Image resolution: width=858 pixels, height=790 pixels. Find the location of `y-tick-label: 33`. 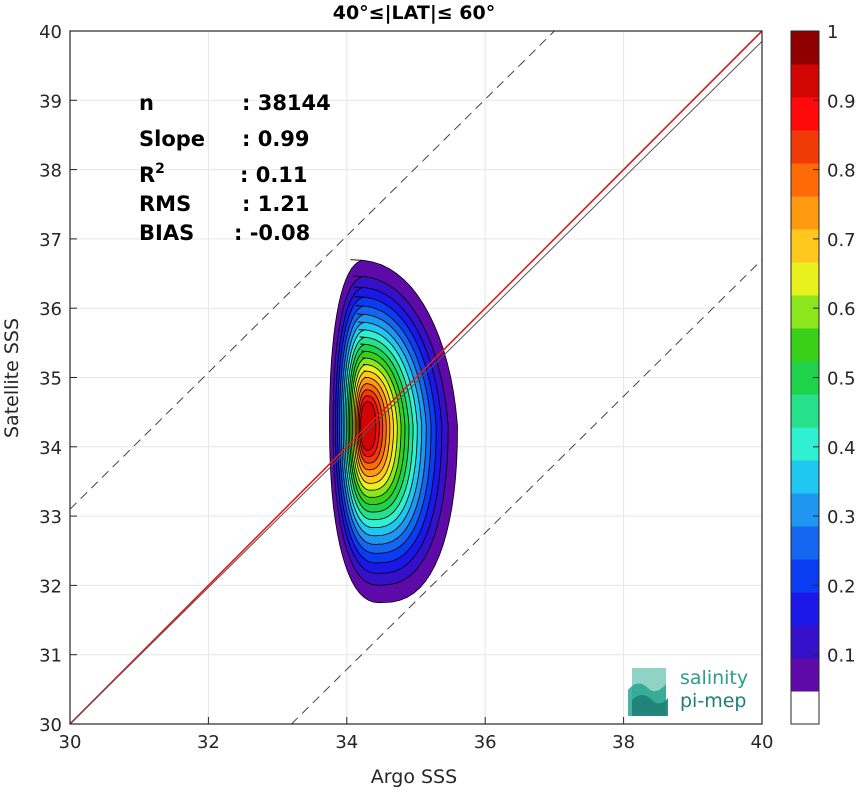

y-tick-label: 33 is located at coordinates (50, 517).